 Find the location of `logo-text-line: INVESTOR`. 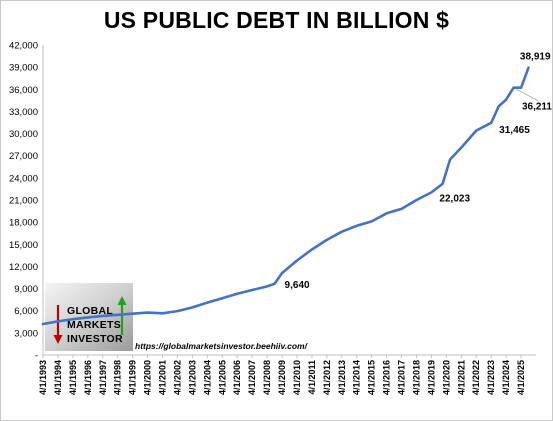

logo-text-line: INVESTOR is located at coordinates (95, 339).